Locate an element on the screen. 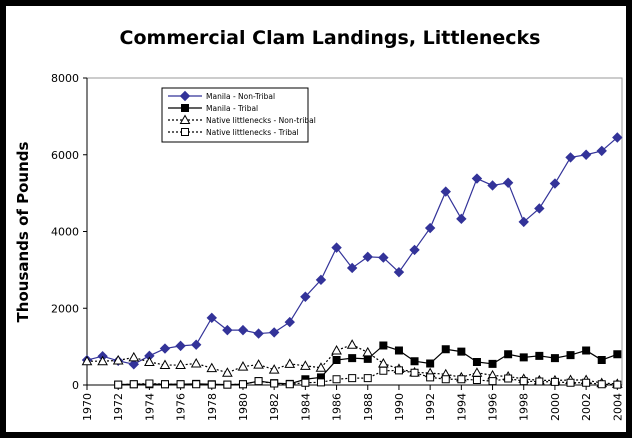 The image size is (632, 438). x-tick-label: 1988 is located at coordinates (368, 407).